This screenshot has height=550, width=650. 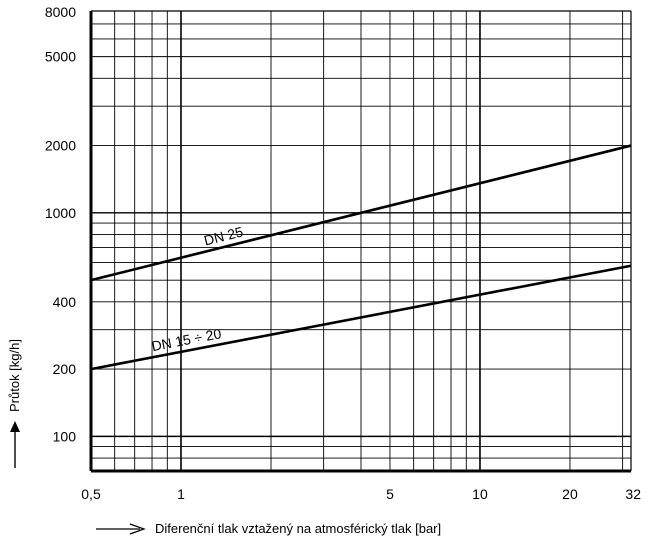 I want to click on y-tick-label: 200, so click(x=65, y=369).